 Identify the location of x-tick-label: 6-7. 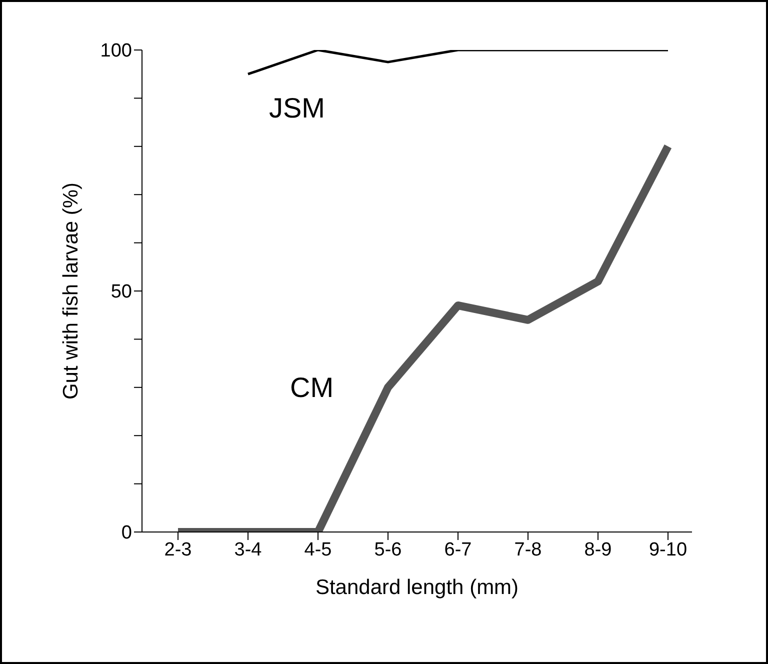
(458, 549).